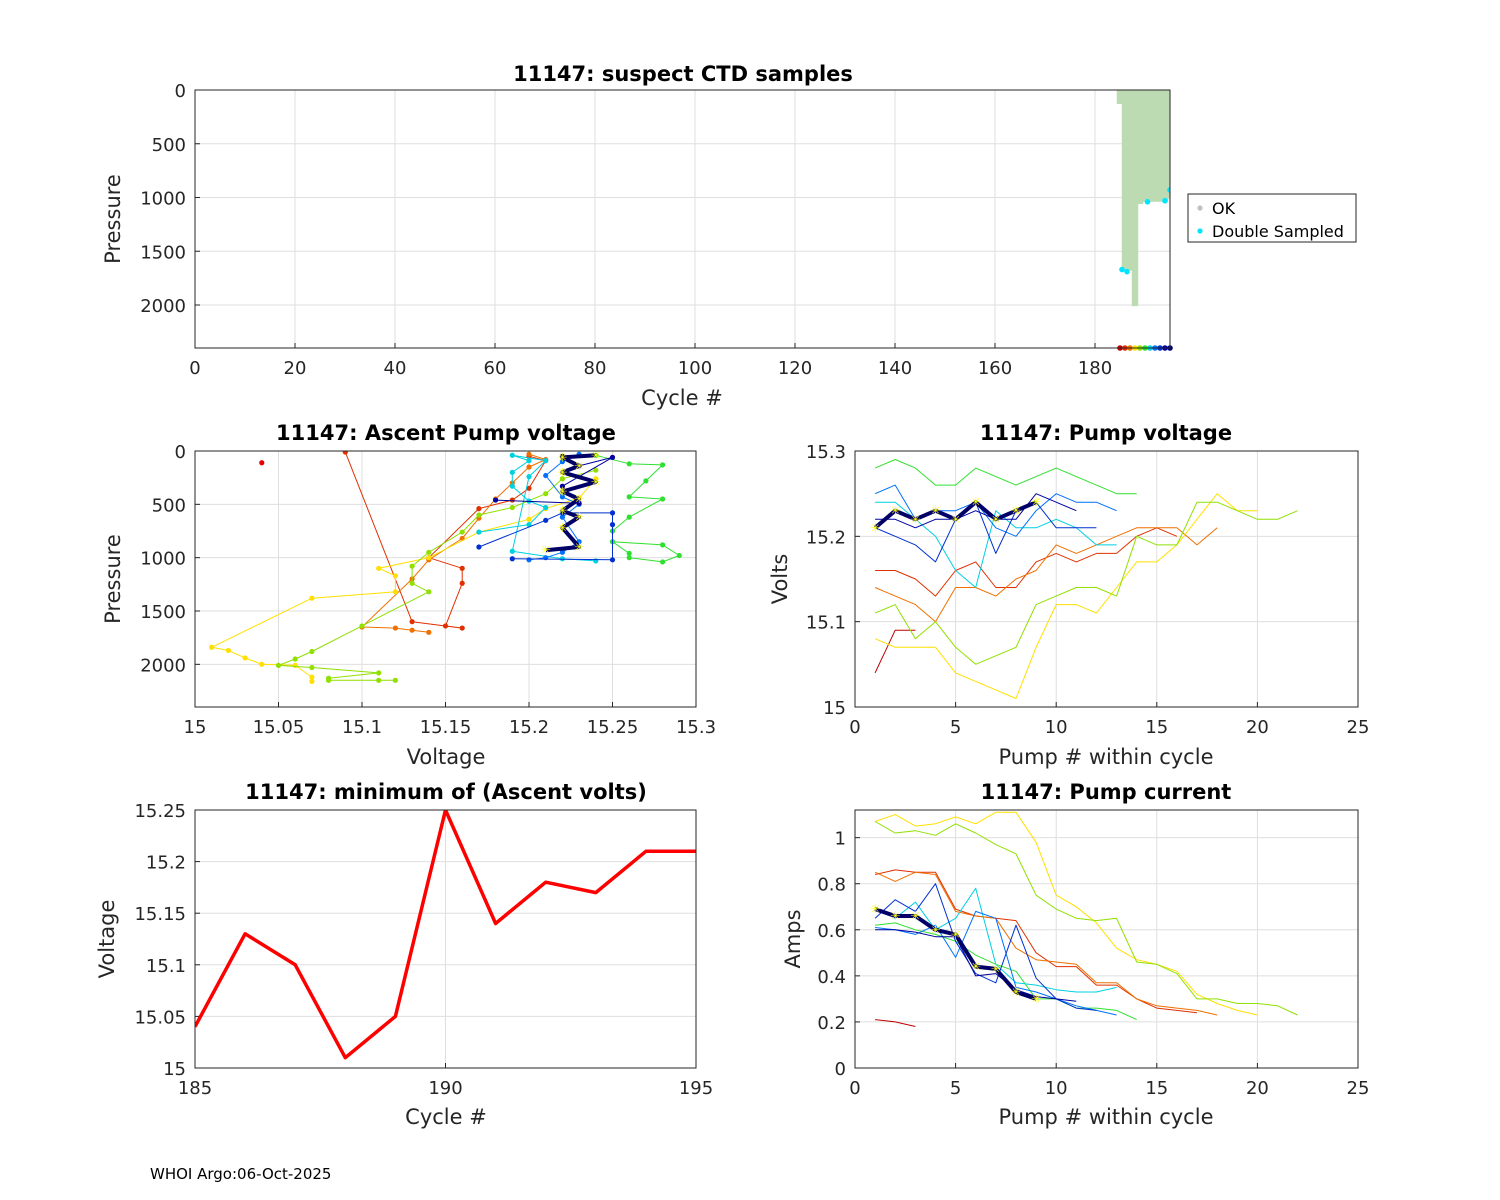 The image size is (1500, 1200). I want to click on pumpi-y-tick-label: 0.2, so click(831, 1023).